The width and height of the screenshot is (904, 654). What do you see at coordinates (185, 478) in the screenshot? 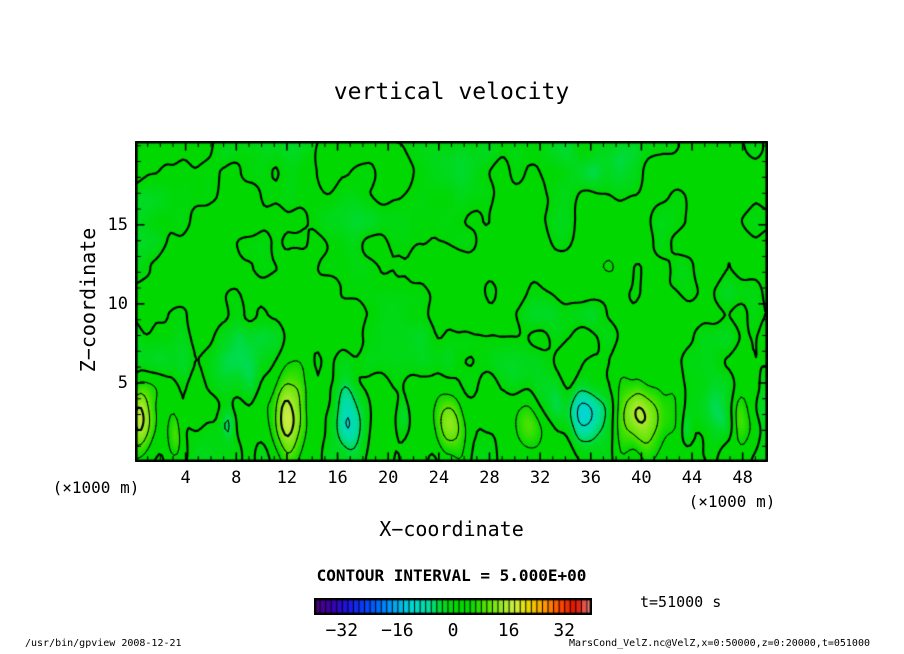
I see `x-tick-label: 4` at bounding box center [185, 478].